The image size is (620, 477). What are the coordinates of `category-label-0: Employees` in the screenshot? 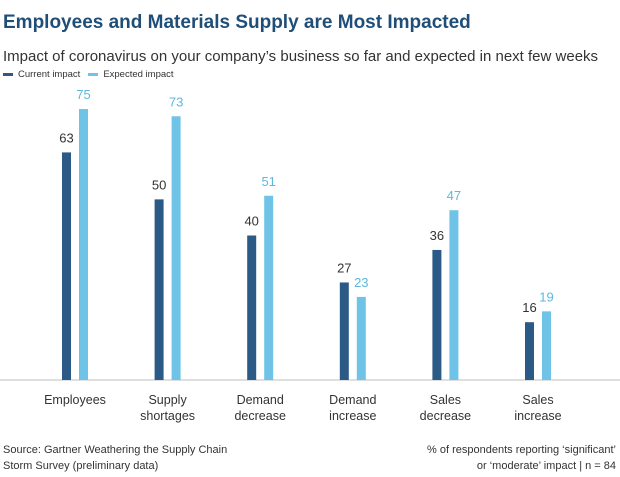 It's located at (75, 400).